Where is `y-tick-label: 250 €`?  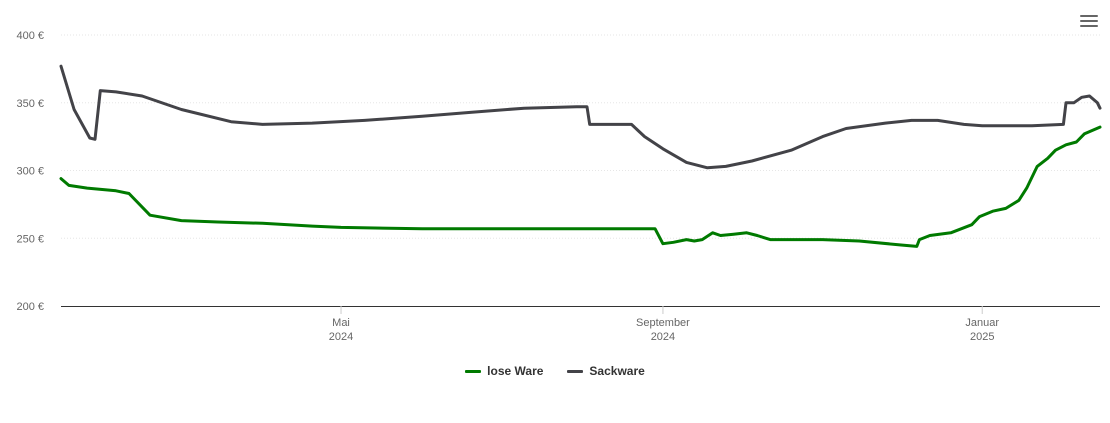
y-tick-label: 250 € is located at coordinates (30, 239).